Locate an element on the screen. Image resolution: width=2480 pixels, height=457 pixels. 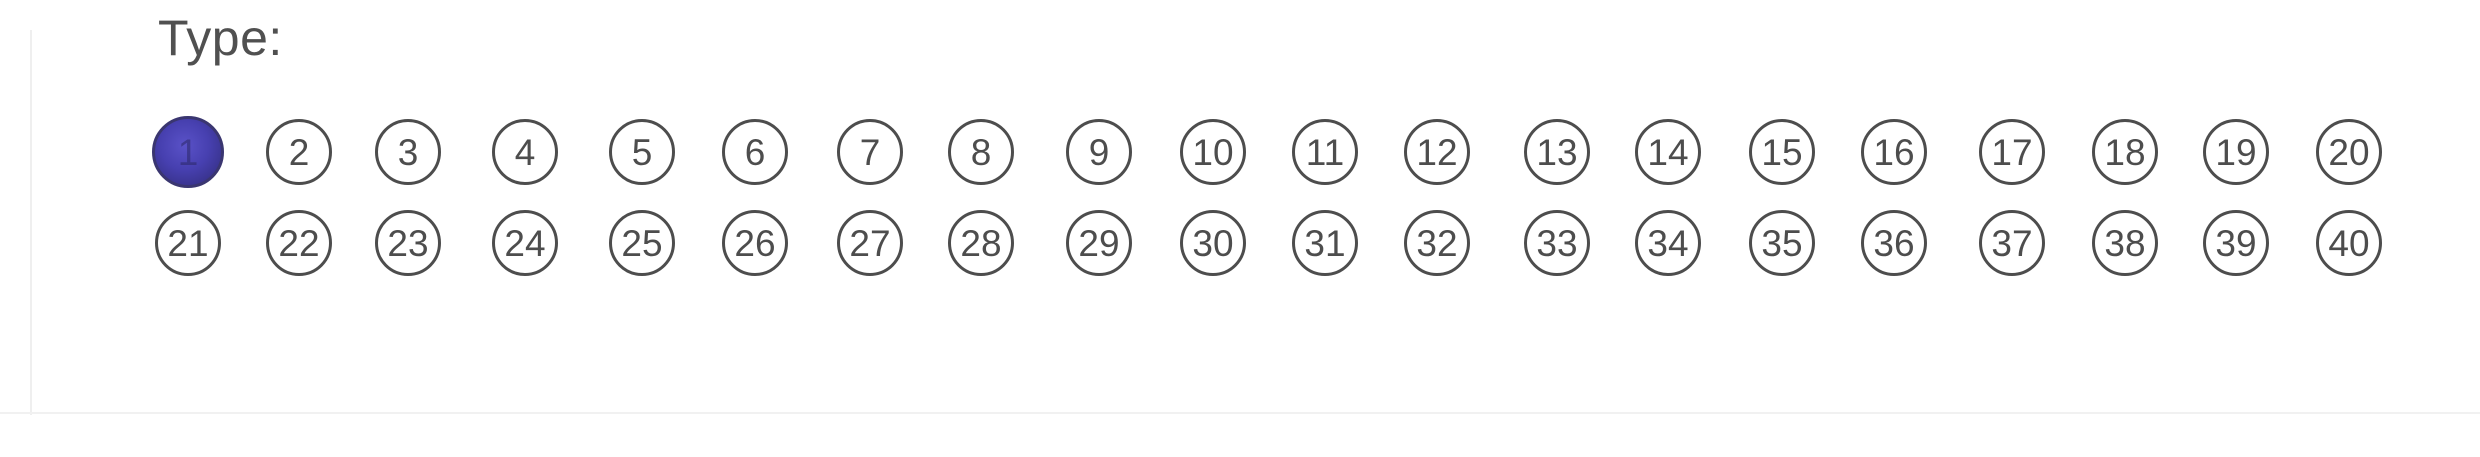
bubble-number: 18 is located at coordinates (2125, 152).